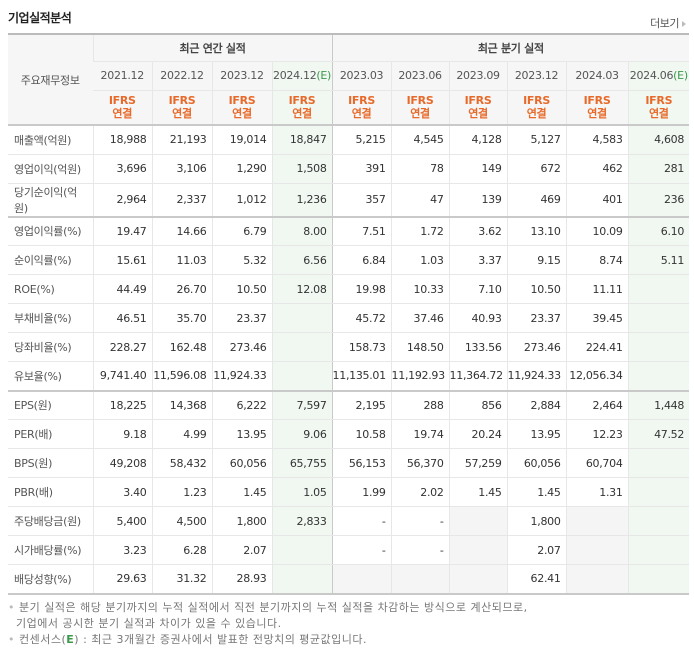 This screenshot has width=694, height=648. What do you see at coordinates (241, 579) in the screenshot?
I see `value-cell: 28.93` at bounding box center [241, 579].